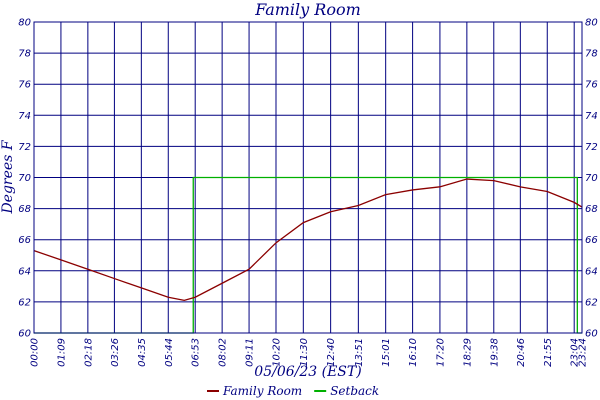 The width and height of the screenshot is (600, 400). I want to click on x-tick-label: 23:04, so click(575, 352).